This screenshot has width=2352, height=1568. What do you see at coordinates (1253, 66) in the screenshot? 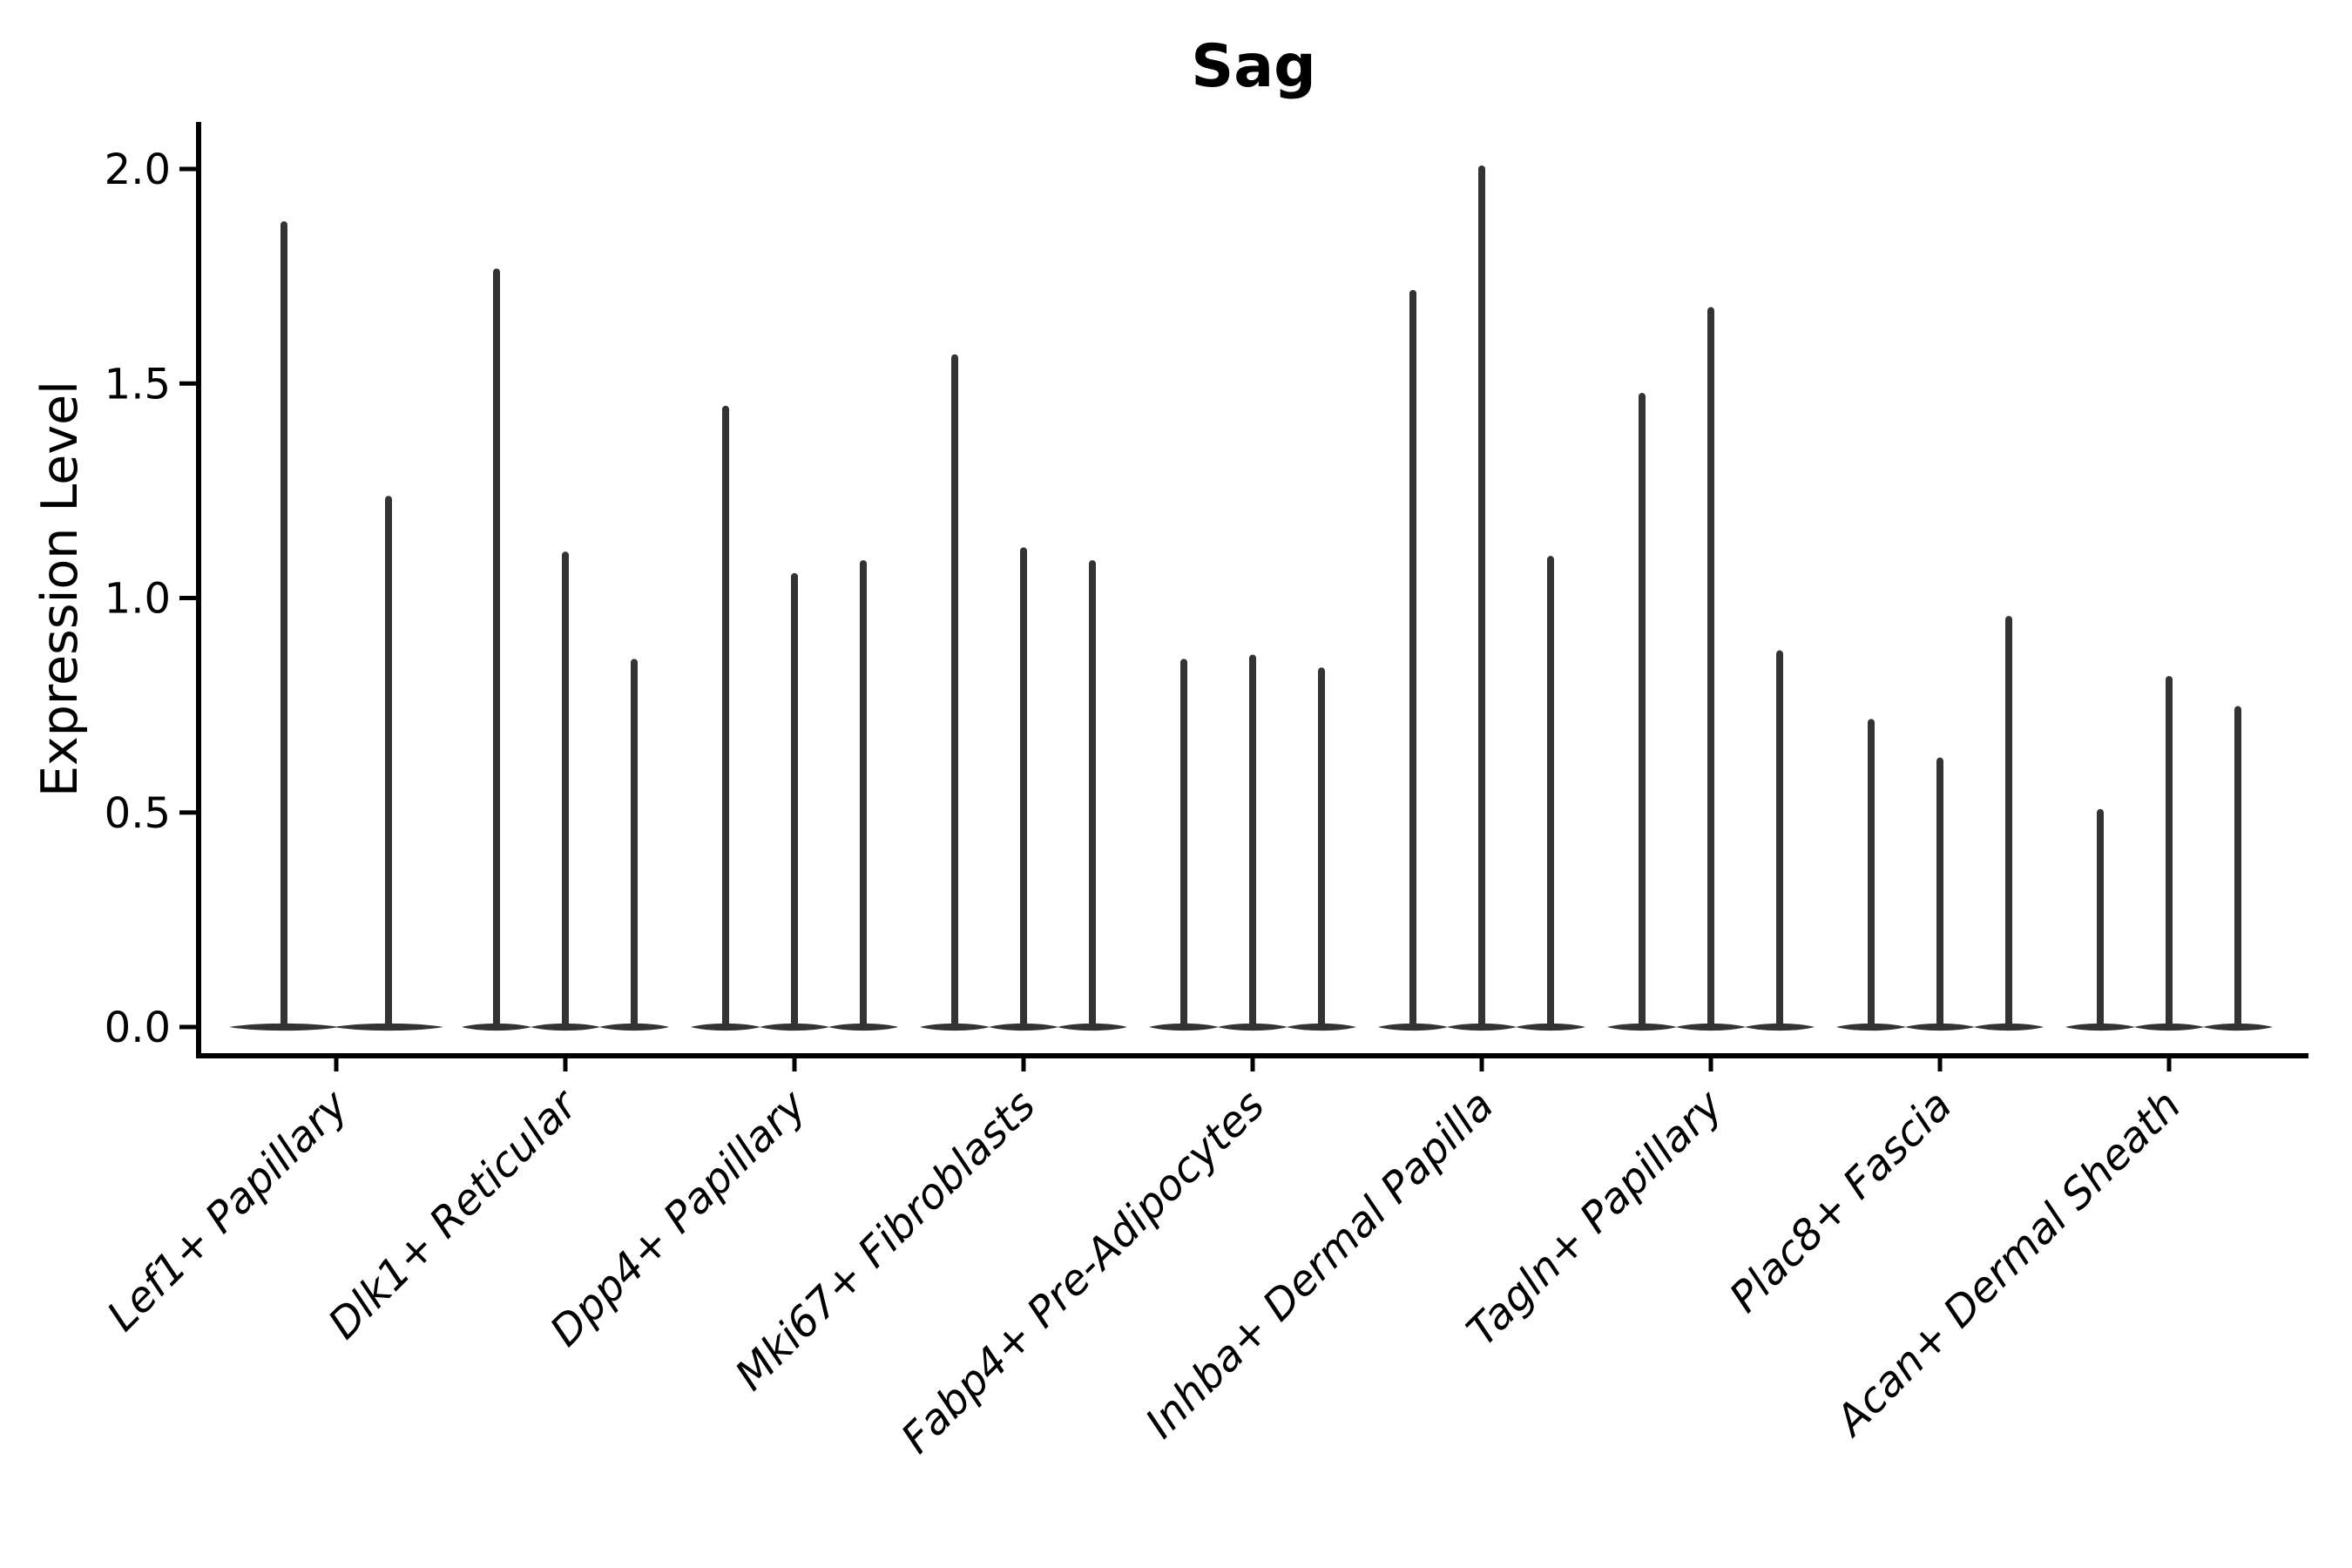
I see `chart-title: Sag` at bounding box center [1253, 66].